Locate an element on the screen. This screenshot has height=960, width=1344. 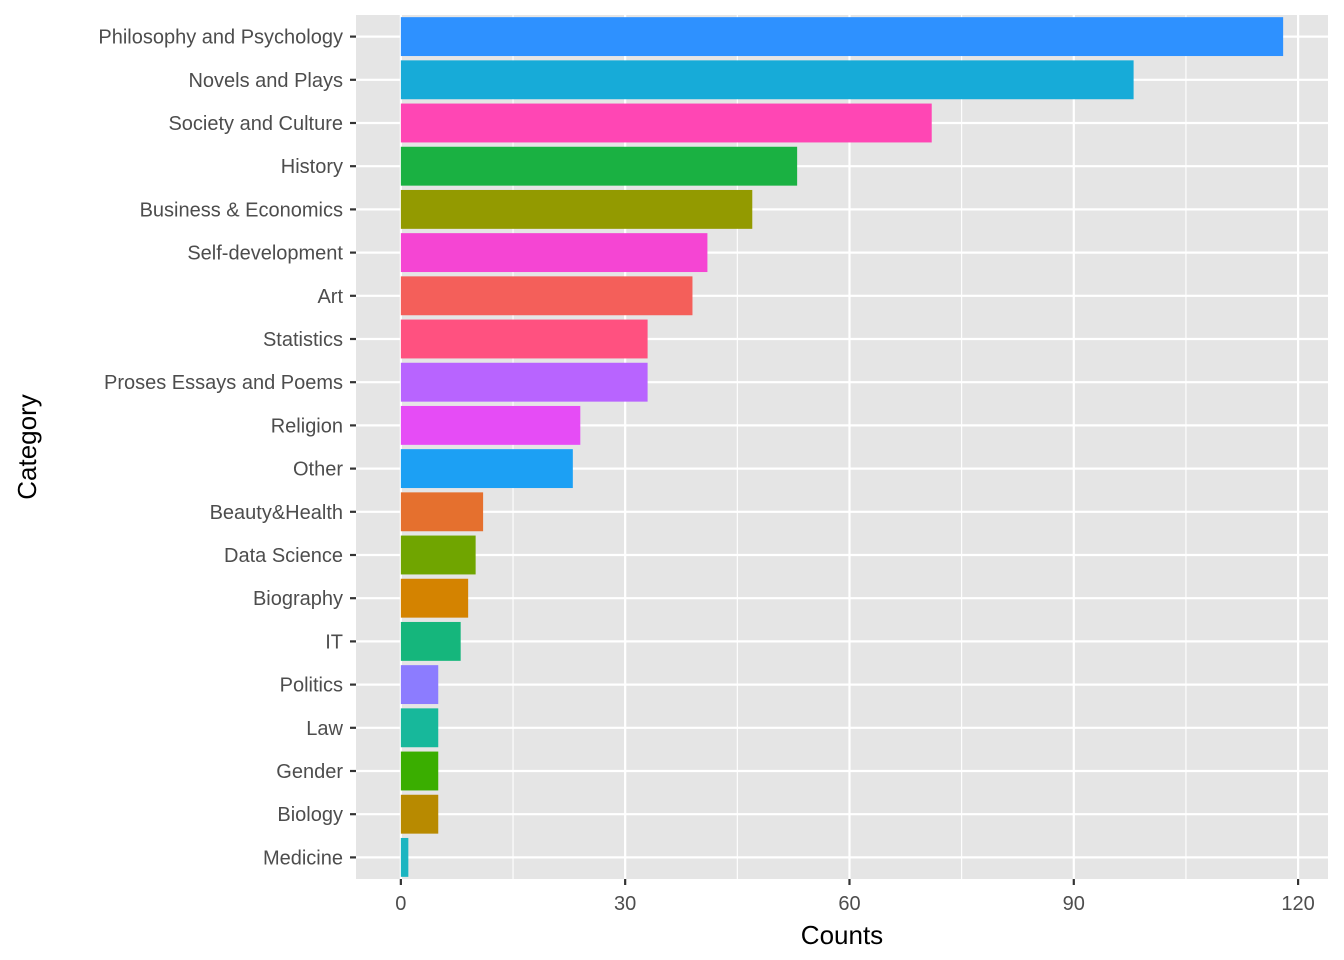
x-tick-label: 30 is located at coordinates (625, 904).